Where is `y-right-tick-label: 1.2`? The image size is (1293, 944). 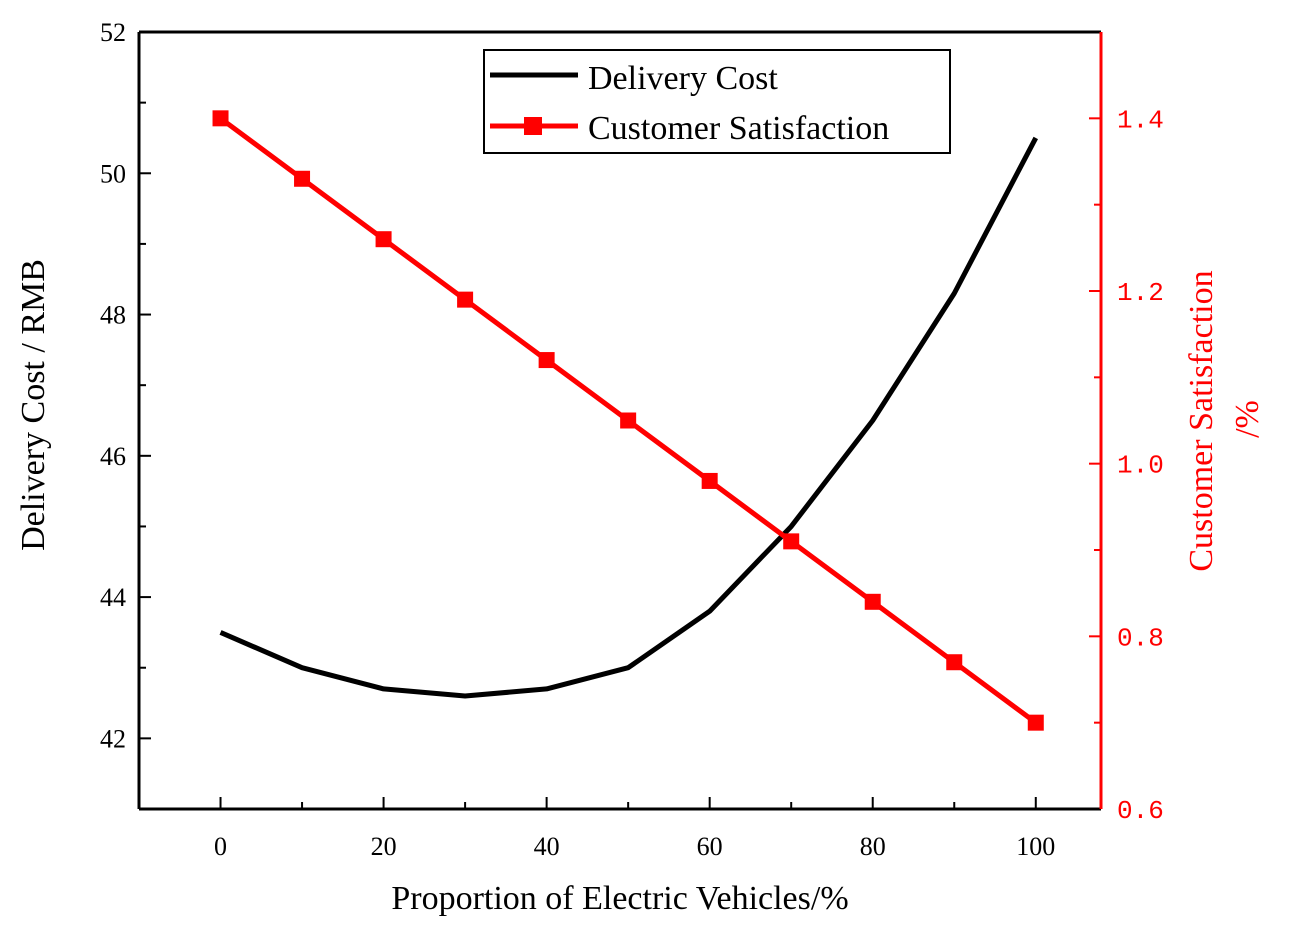 y-right-tick-label: 1.2 is located at coordinates (1140, 293).